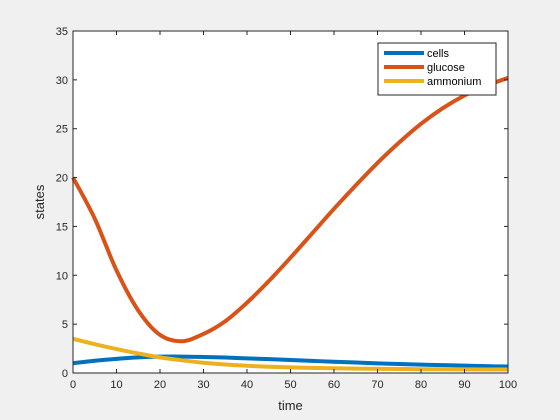 The height and width of the screenshot is (420, 560). What do you see at coordinates (290, 405) in the screenshot?
I see `x-axis-label: time` at bounding box center [290, 405].